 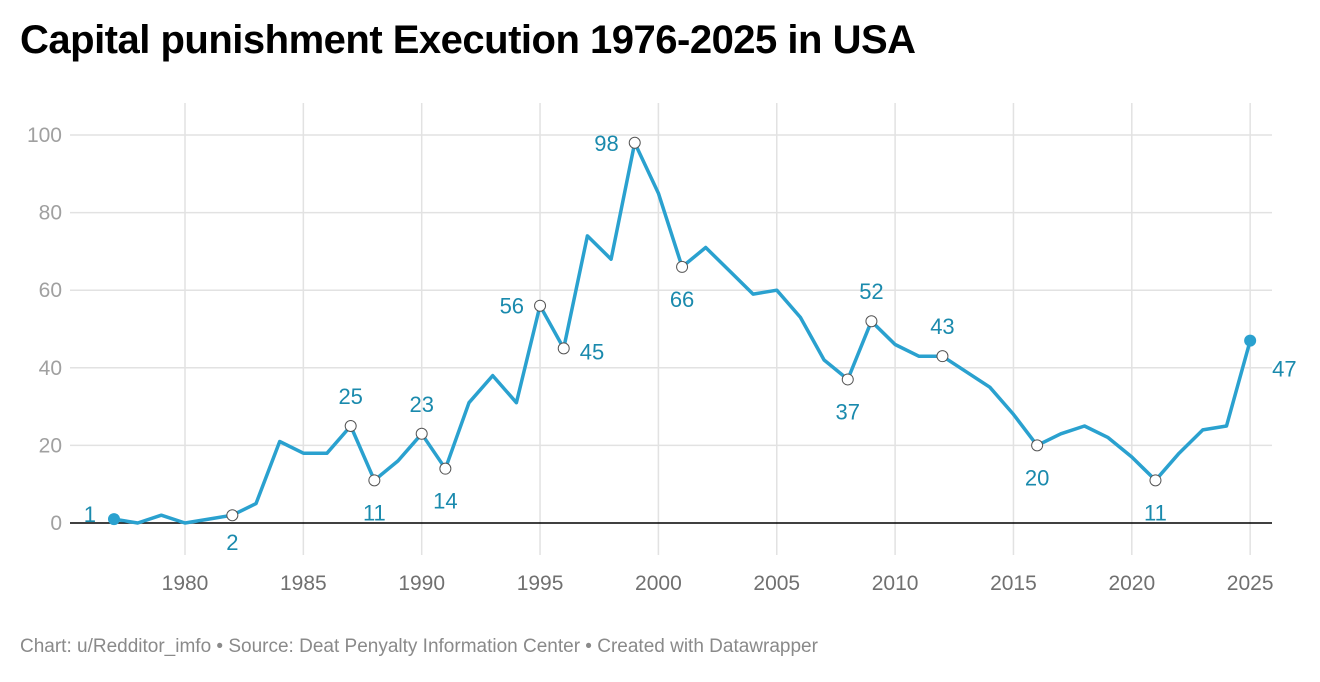 What do you see at coordinates (942, 326) in the screenshot?
I see `data-label: 43` at bounding box center [942, 326].